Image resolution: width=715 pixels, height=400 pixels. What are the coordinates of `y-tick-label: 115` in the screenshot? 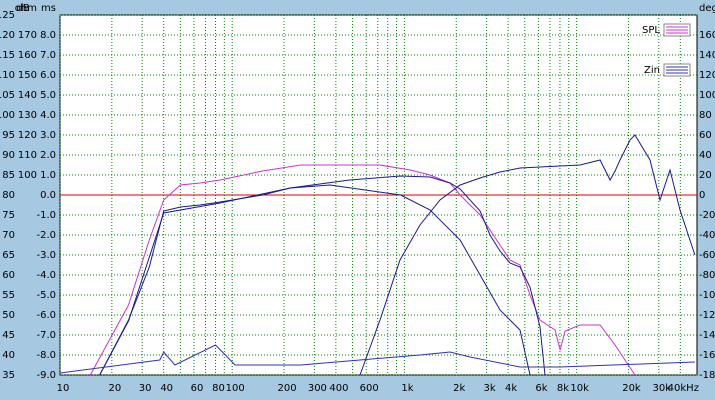 It's located at (7, 55).